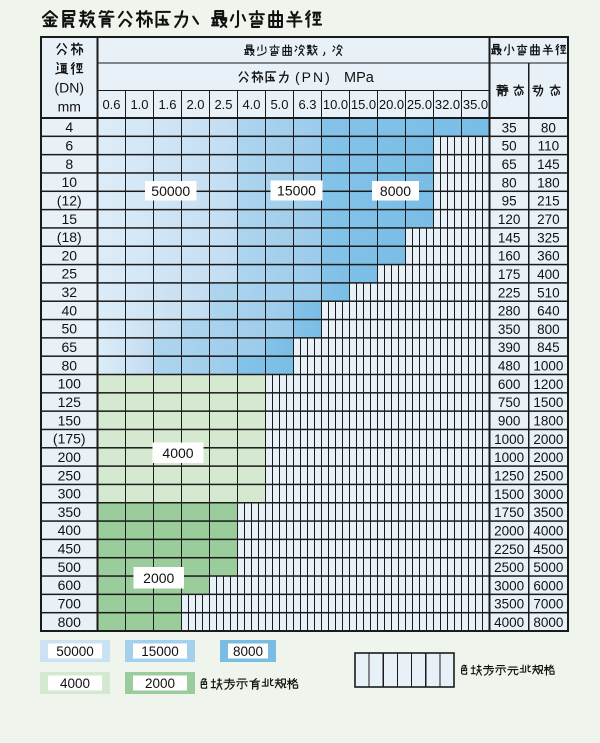 The image size is (600, 743). I want to click on svg-text: 250, so click(70, 475).